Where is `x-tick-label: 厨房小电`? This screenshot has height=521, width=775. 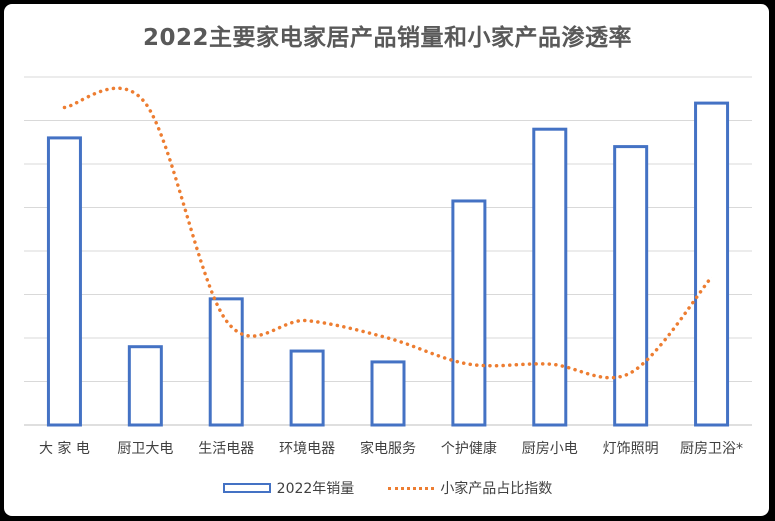 x-tick-label: 厨房小电 is located at coordinates (550, 449).